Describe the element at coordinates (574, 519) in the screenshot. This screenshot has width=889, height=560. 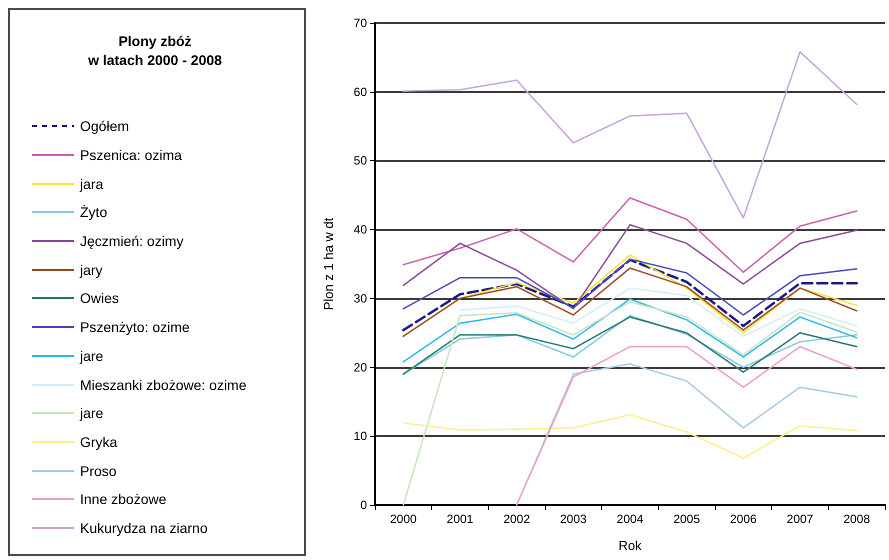
I see `x-tick-label: 2003` at that location.